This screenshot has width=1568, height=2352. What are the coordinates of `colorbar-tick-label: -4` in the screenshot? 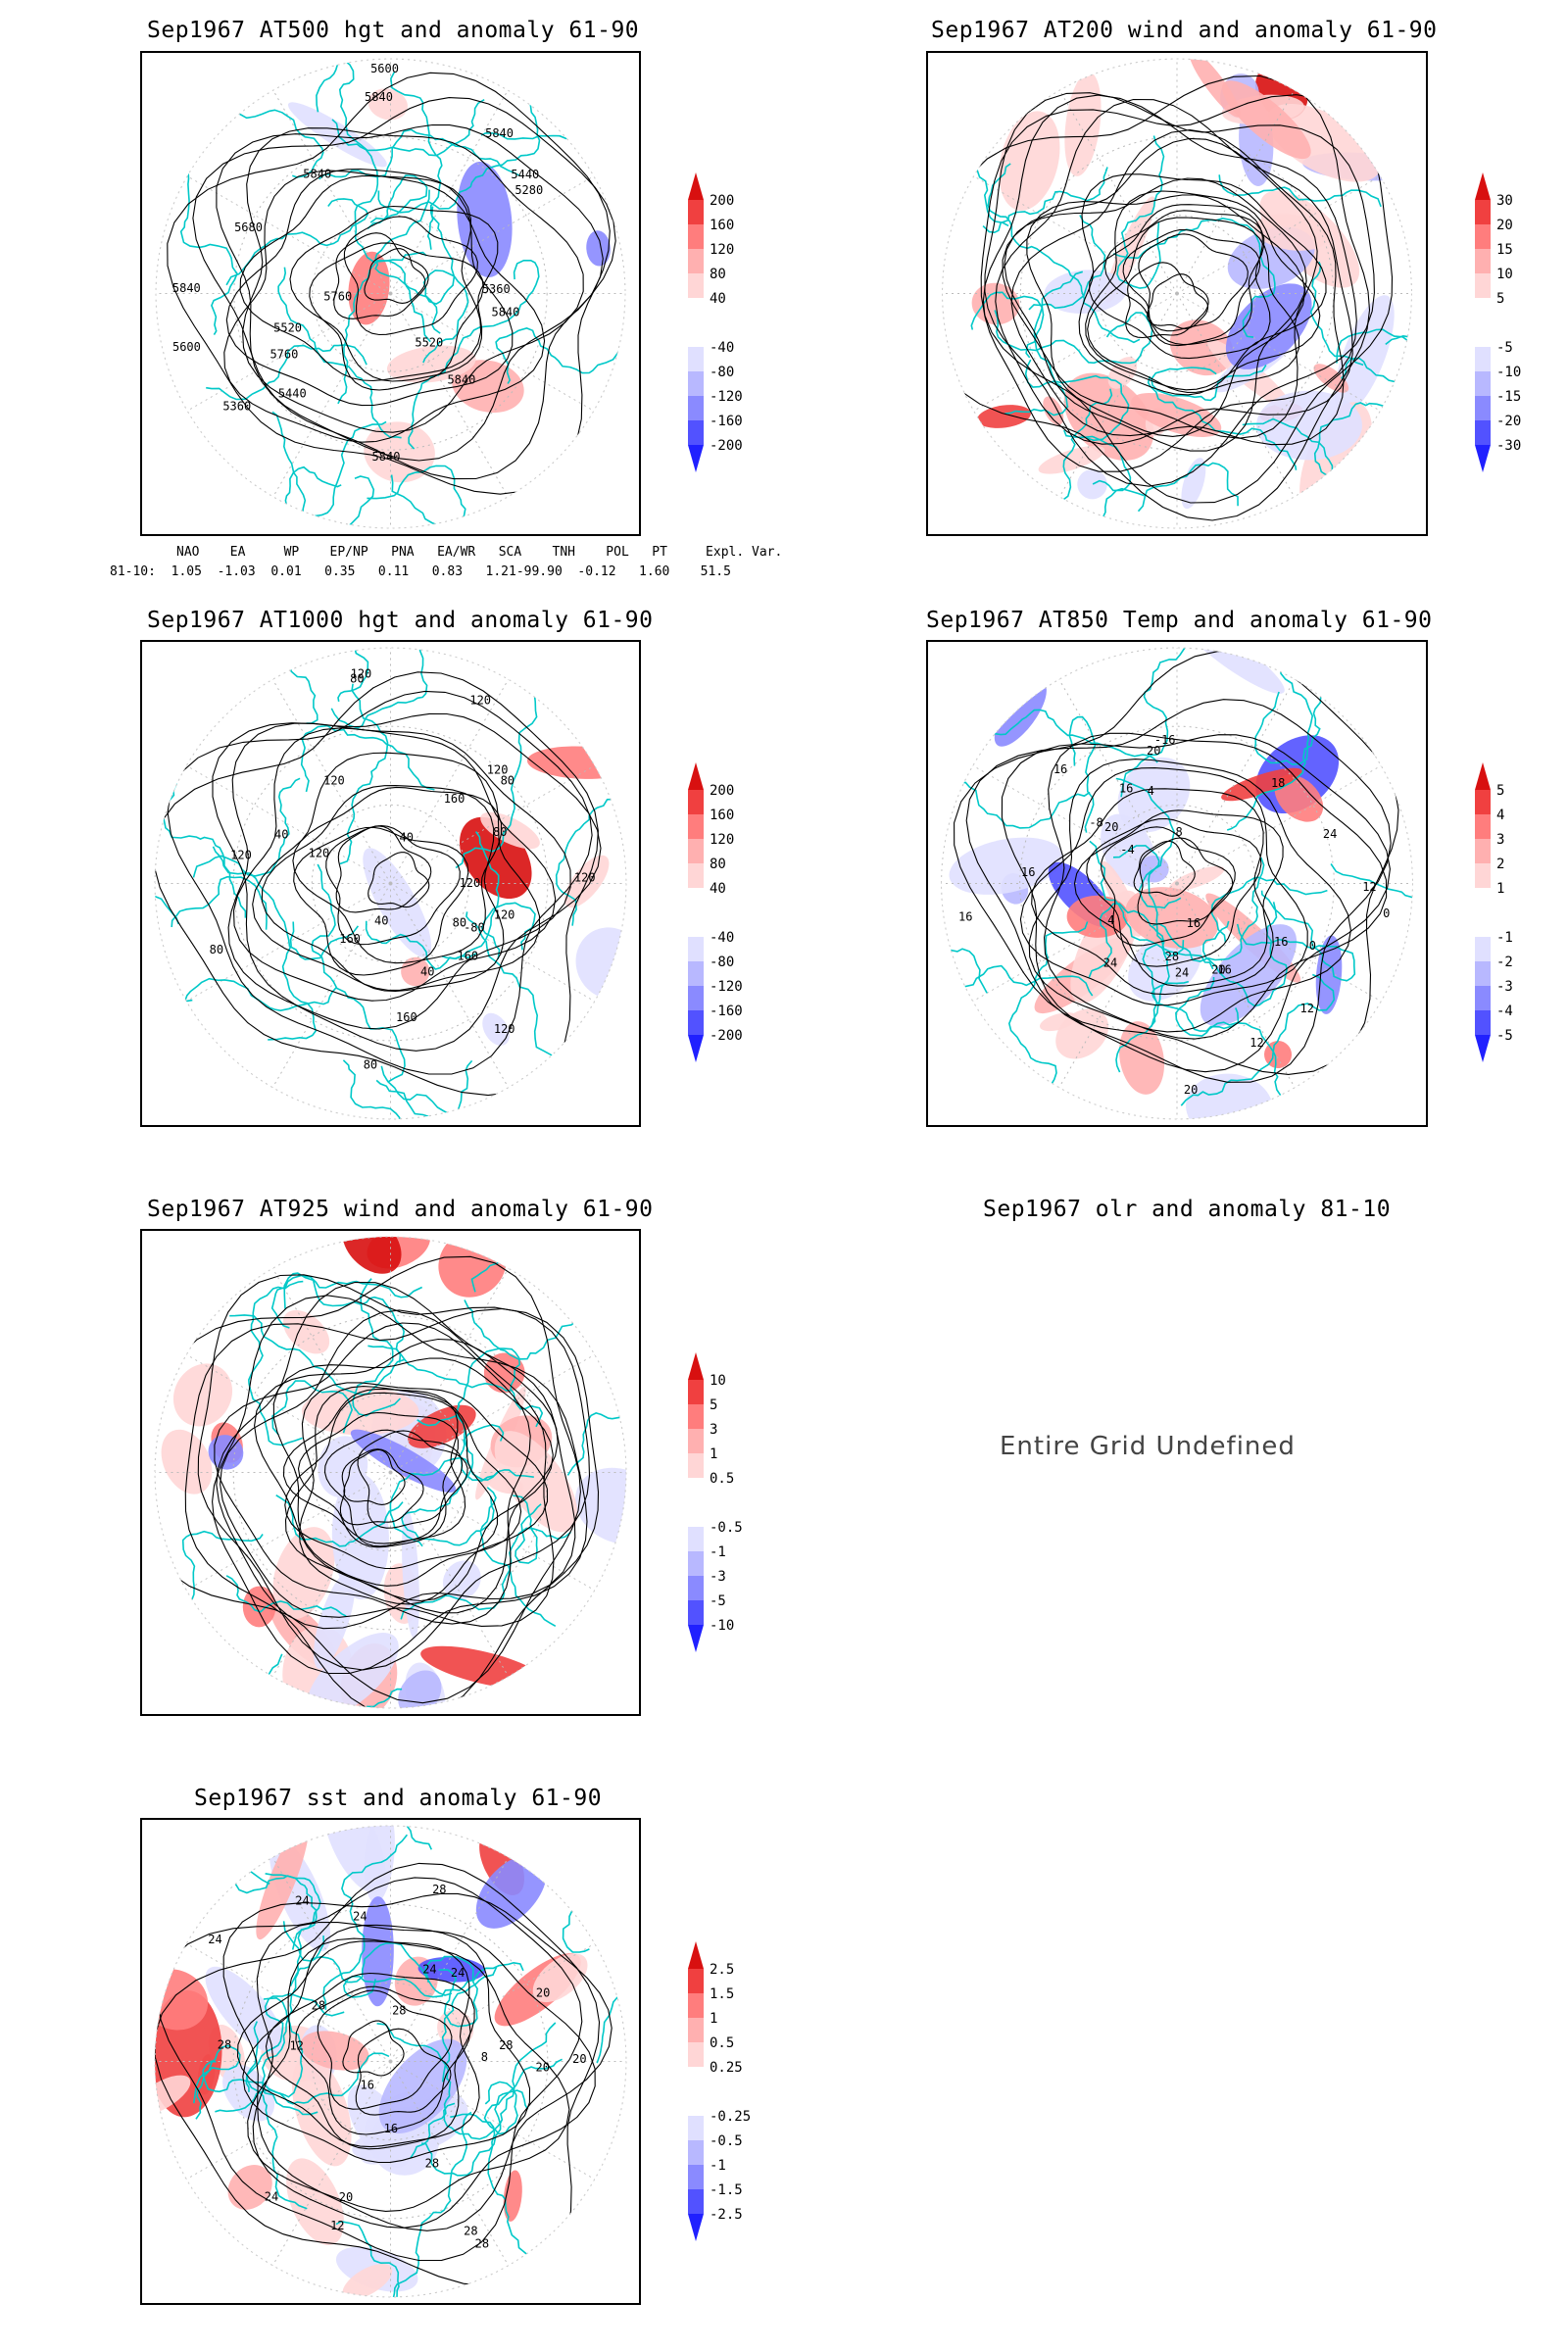 It's located at (1504, 1011).